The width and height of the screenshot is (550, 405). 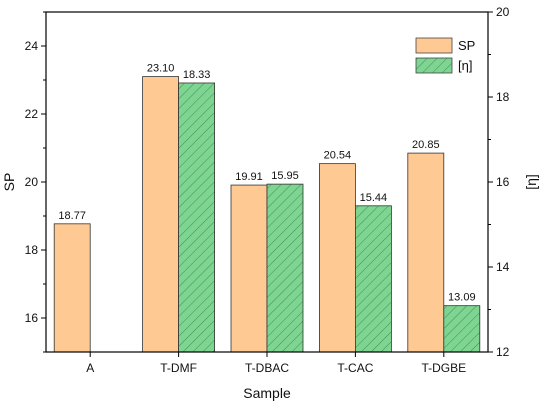 What do you see at coordinates (161, 69) in the screenshot?
I see `data-label-sp-t-dmf: 23.10` at bounding box center [161, 69].